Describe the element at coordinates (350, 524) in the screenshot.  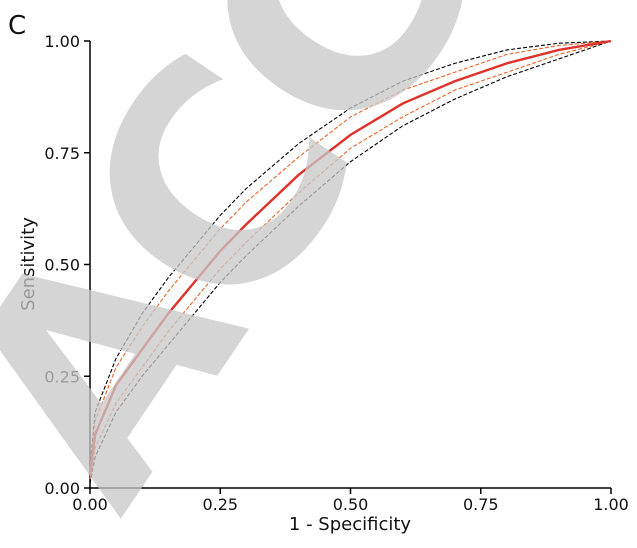
I see `x-axis-label: 1 - Specificity` at that location.